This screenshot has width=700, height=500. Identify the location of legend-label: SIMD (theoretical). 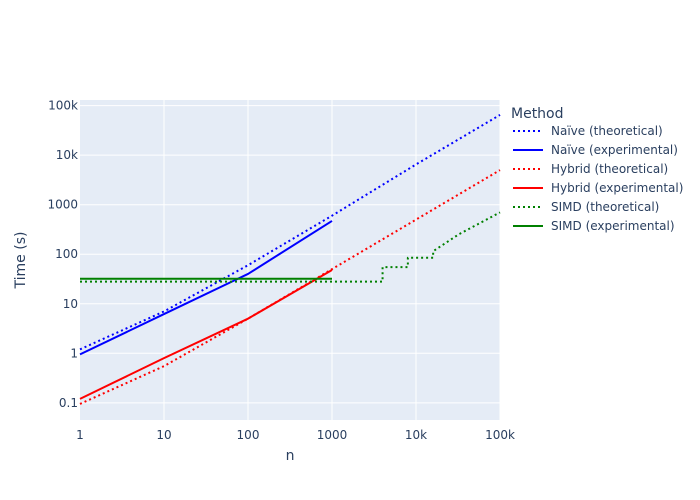
(605, 207).